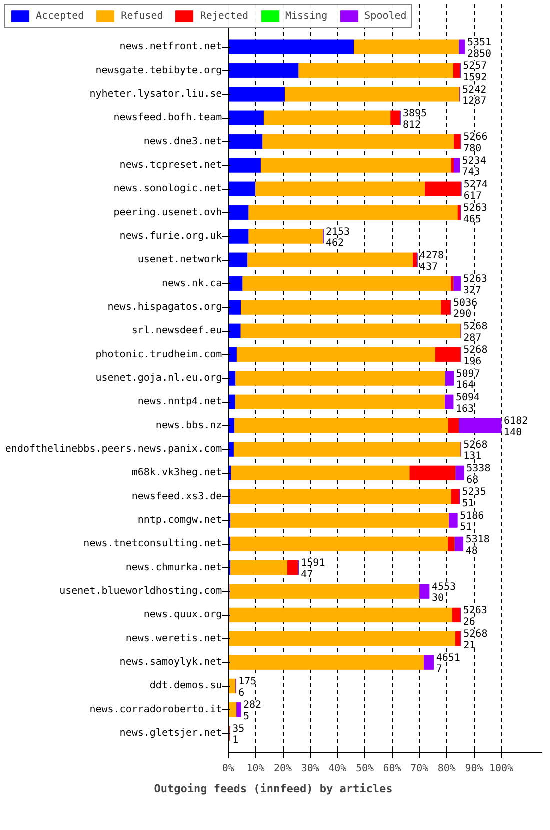  What do you see at coordinates (273, 789) in the screenshot?
I see `x-axis-title: Outgoing feeds (innfeed) by articles` at bounding box center [273, 789].